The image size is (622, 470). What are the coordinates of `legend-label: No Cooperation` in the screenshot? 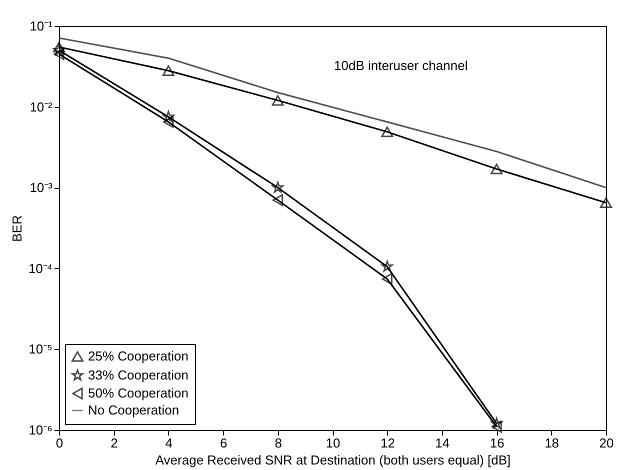 It's located at (134, 410).